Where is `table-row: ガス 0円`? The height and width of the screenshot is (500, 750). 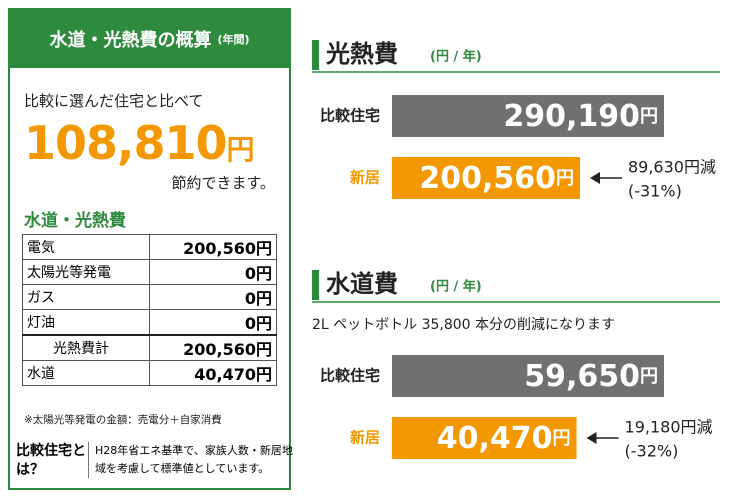 table-row: ガス 0円 is located at coordinates (149, 297).